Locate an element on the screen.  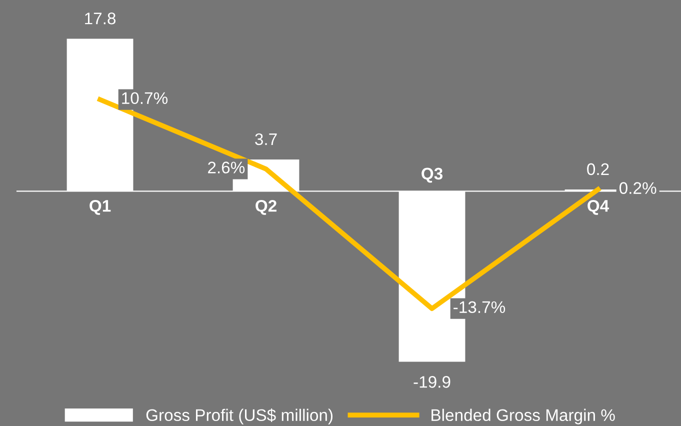
x-tick-label: Q1 is located at coordinates (100, 207).